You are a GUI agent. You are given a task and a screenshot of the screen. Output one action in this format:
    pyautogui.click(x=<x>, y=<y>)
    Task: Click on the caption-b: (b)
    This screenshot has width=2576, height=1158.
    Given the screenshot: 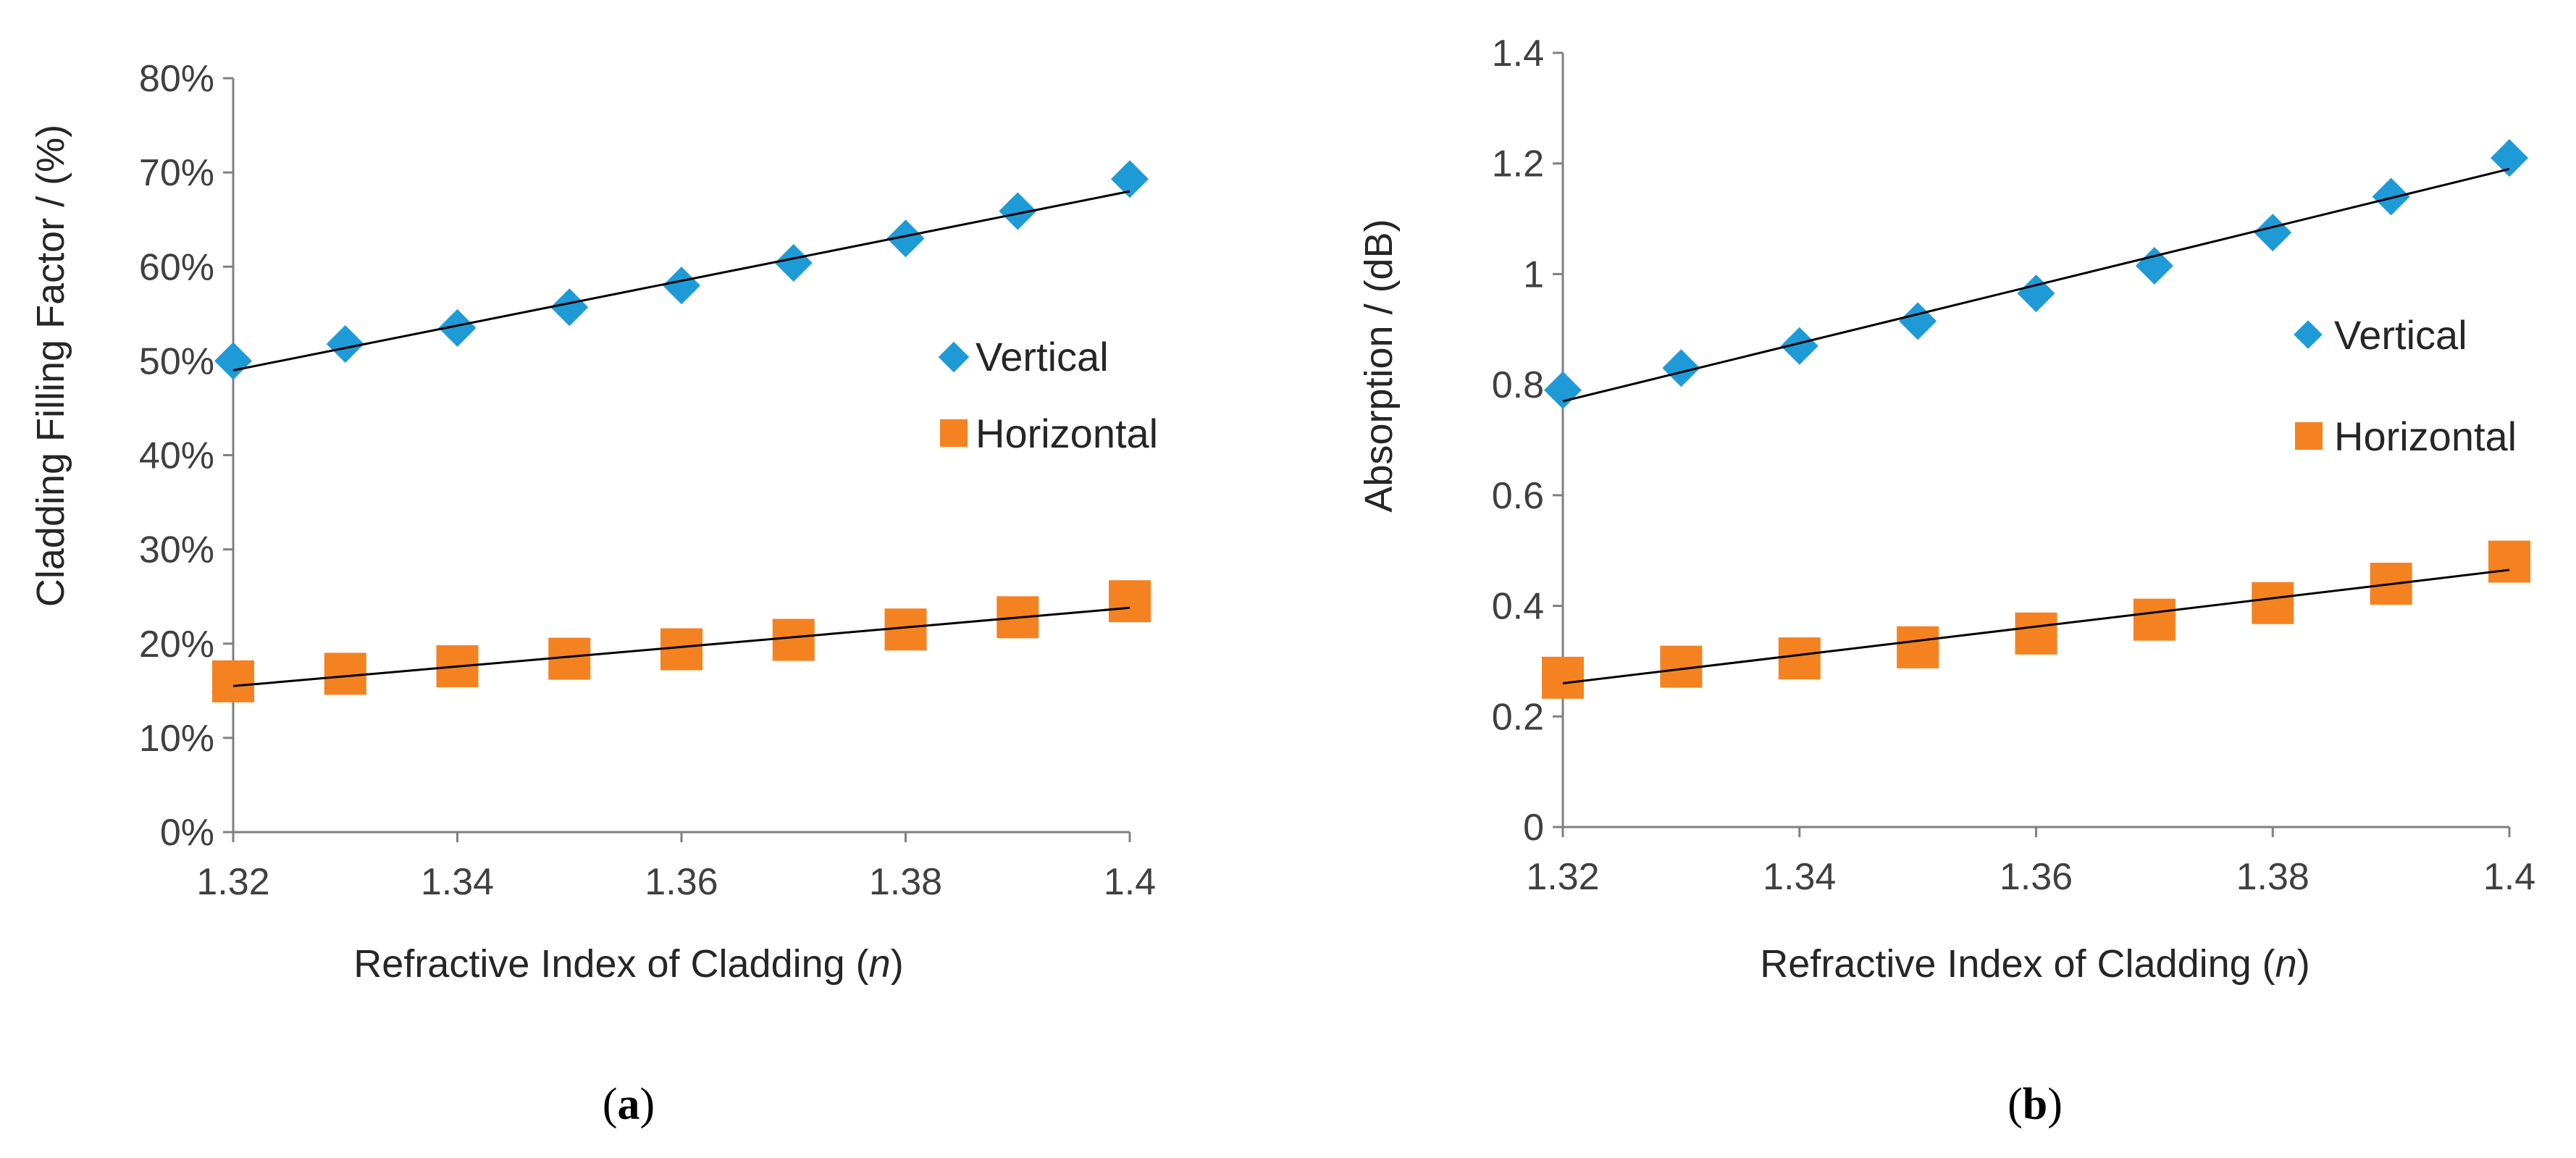 What is the action you would take?
    pyautogui.click(x=2035, y=1104)
    